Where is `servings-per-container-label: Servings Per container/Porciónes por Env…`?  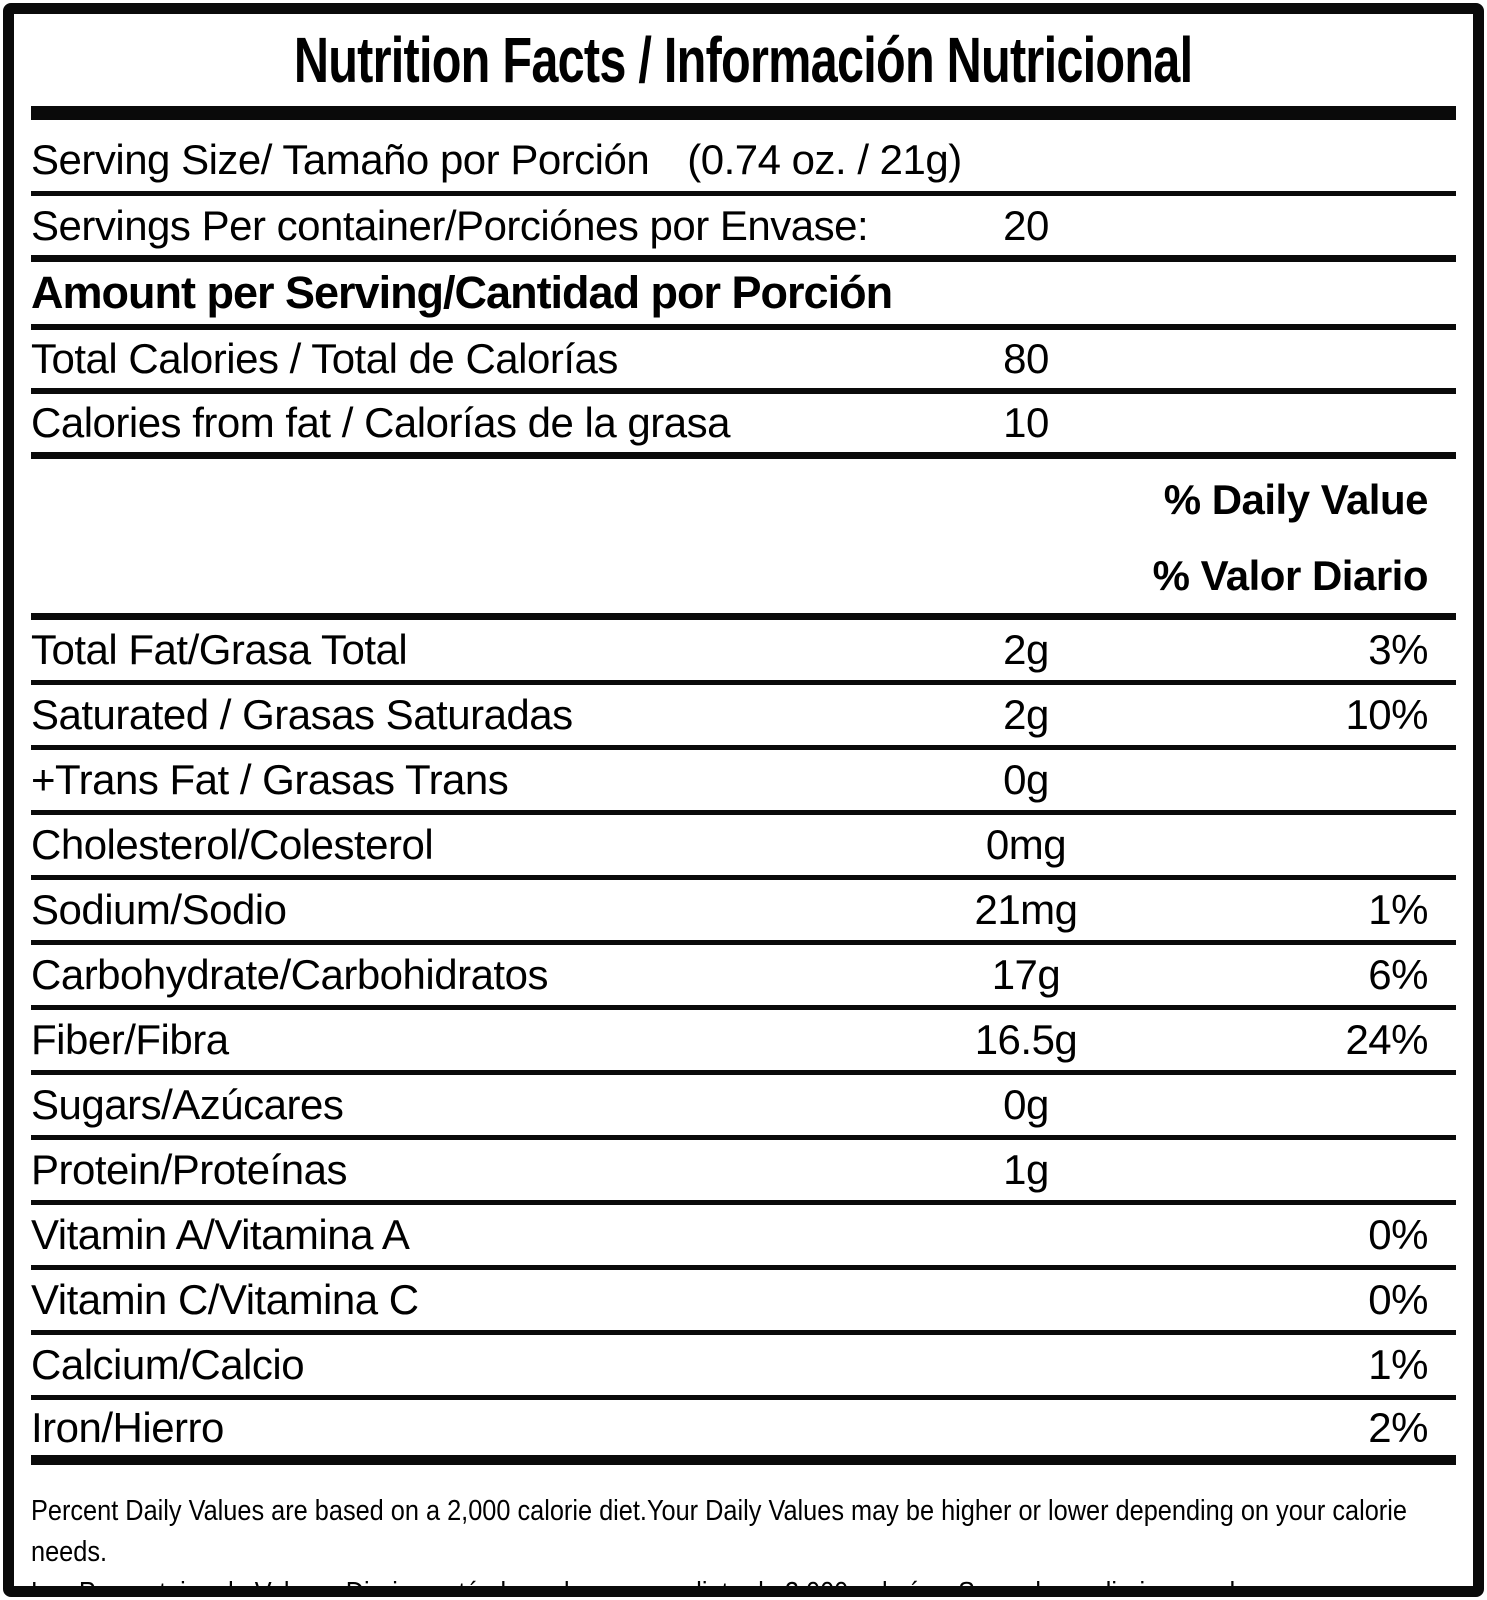 servings-per-container-label: Servings Per container/Porciónes por Env… is located at coordinates (450, 225).